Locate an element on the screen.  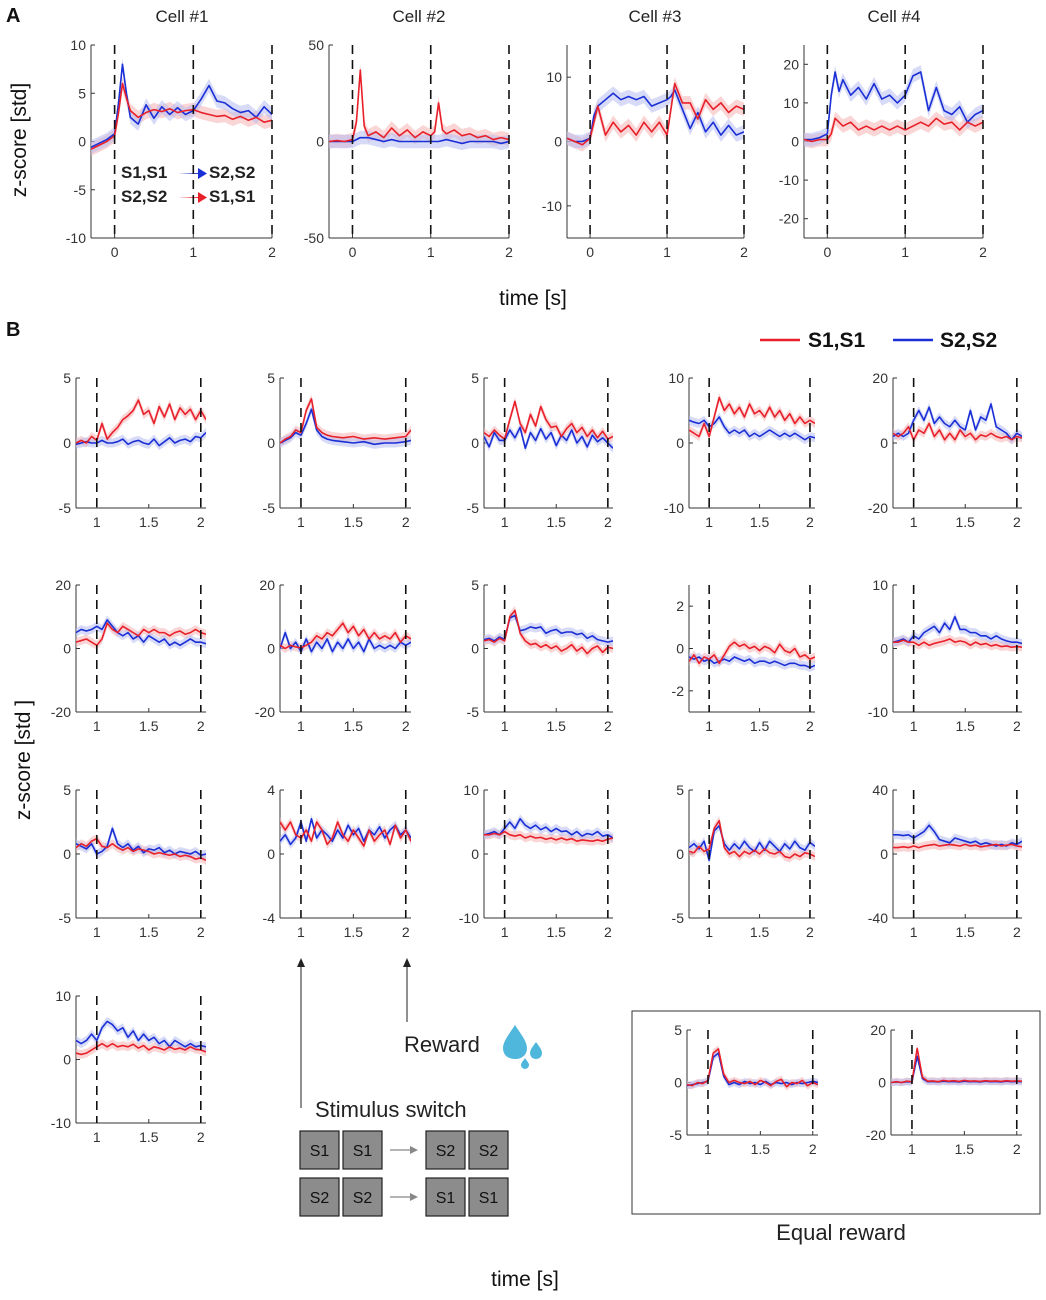
box-r1-l1-text: S1 is located at coordinates (320, 1151).